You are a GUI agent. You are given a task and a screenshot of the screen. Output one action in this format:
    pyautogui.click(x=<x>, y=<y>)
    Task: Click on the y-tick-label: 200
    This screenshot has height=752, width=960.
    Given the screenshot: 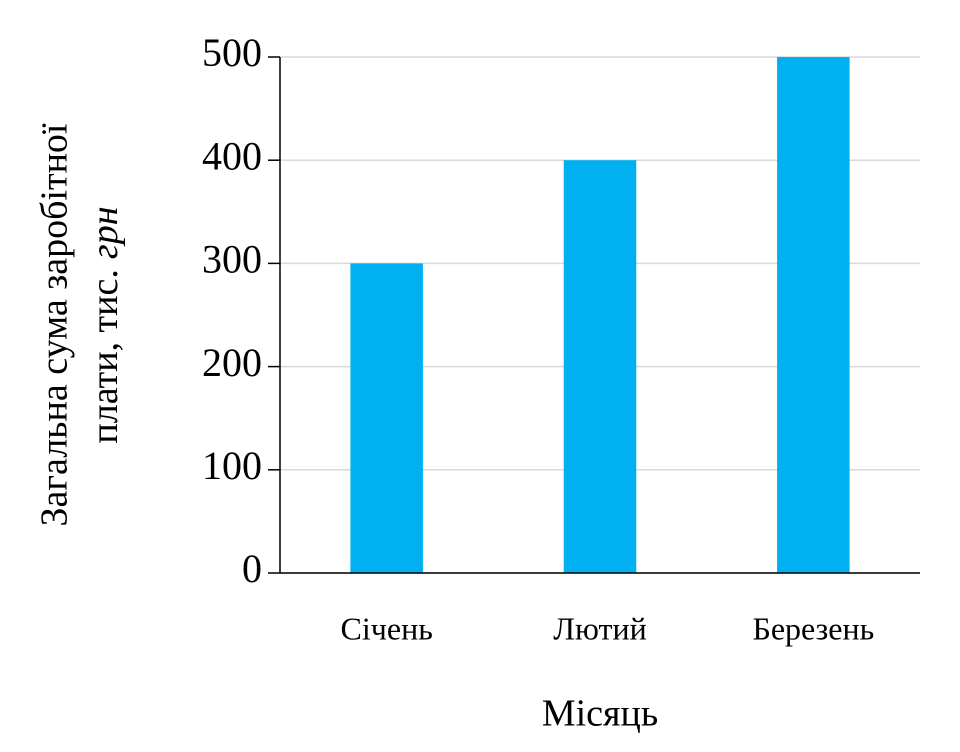 What is the action you would take?
    pyautogui.click(x=232, y=362)
    